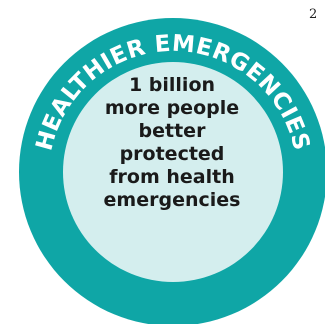  Describe the element at coordinates (172, 200) in the screenshot. I see `badge-line: emergencies` at that location.